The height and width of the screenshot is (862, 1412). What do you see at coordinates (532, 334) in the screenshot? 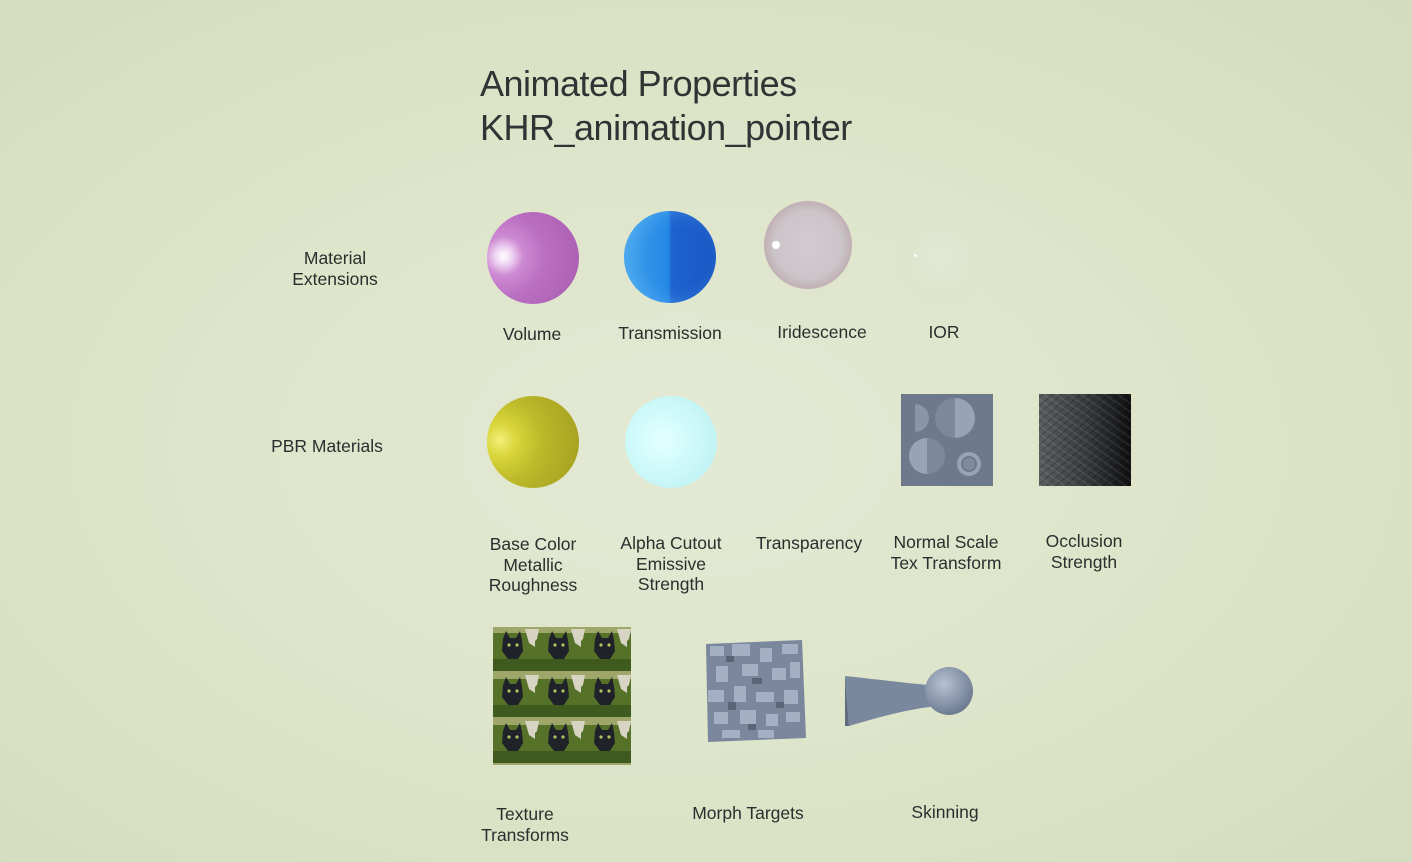
I see `volume-label: Volume` at bounding box center [532, 334].